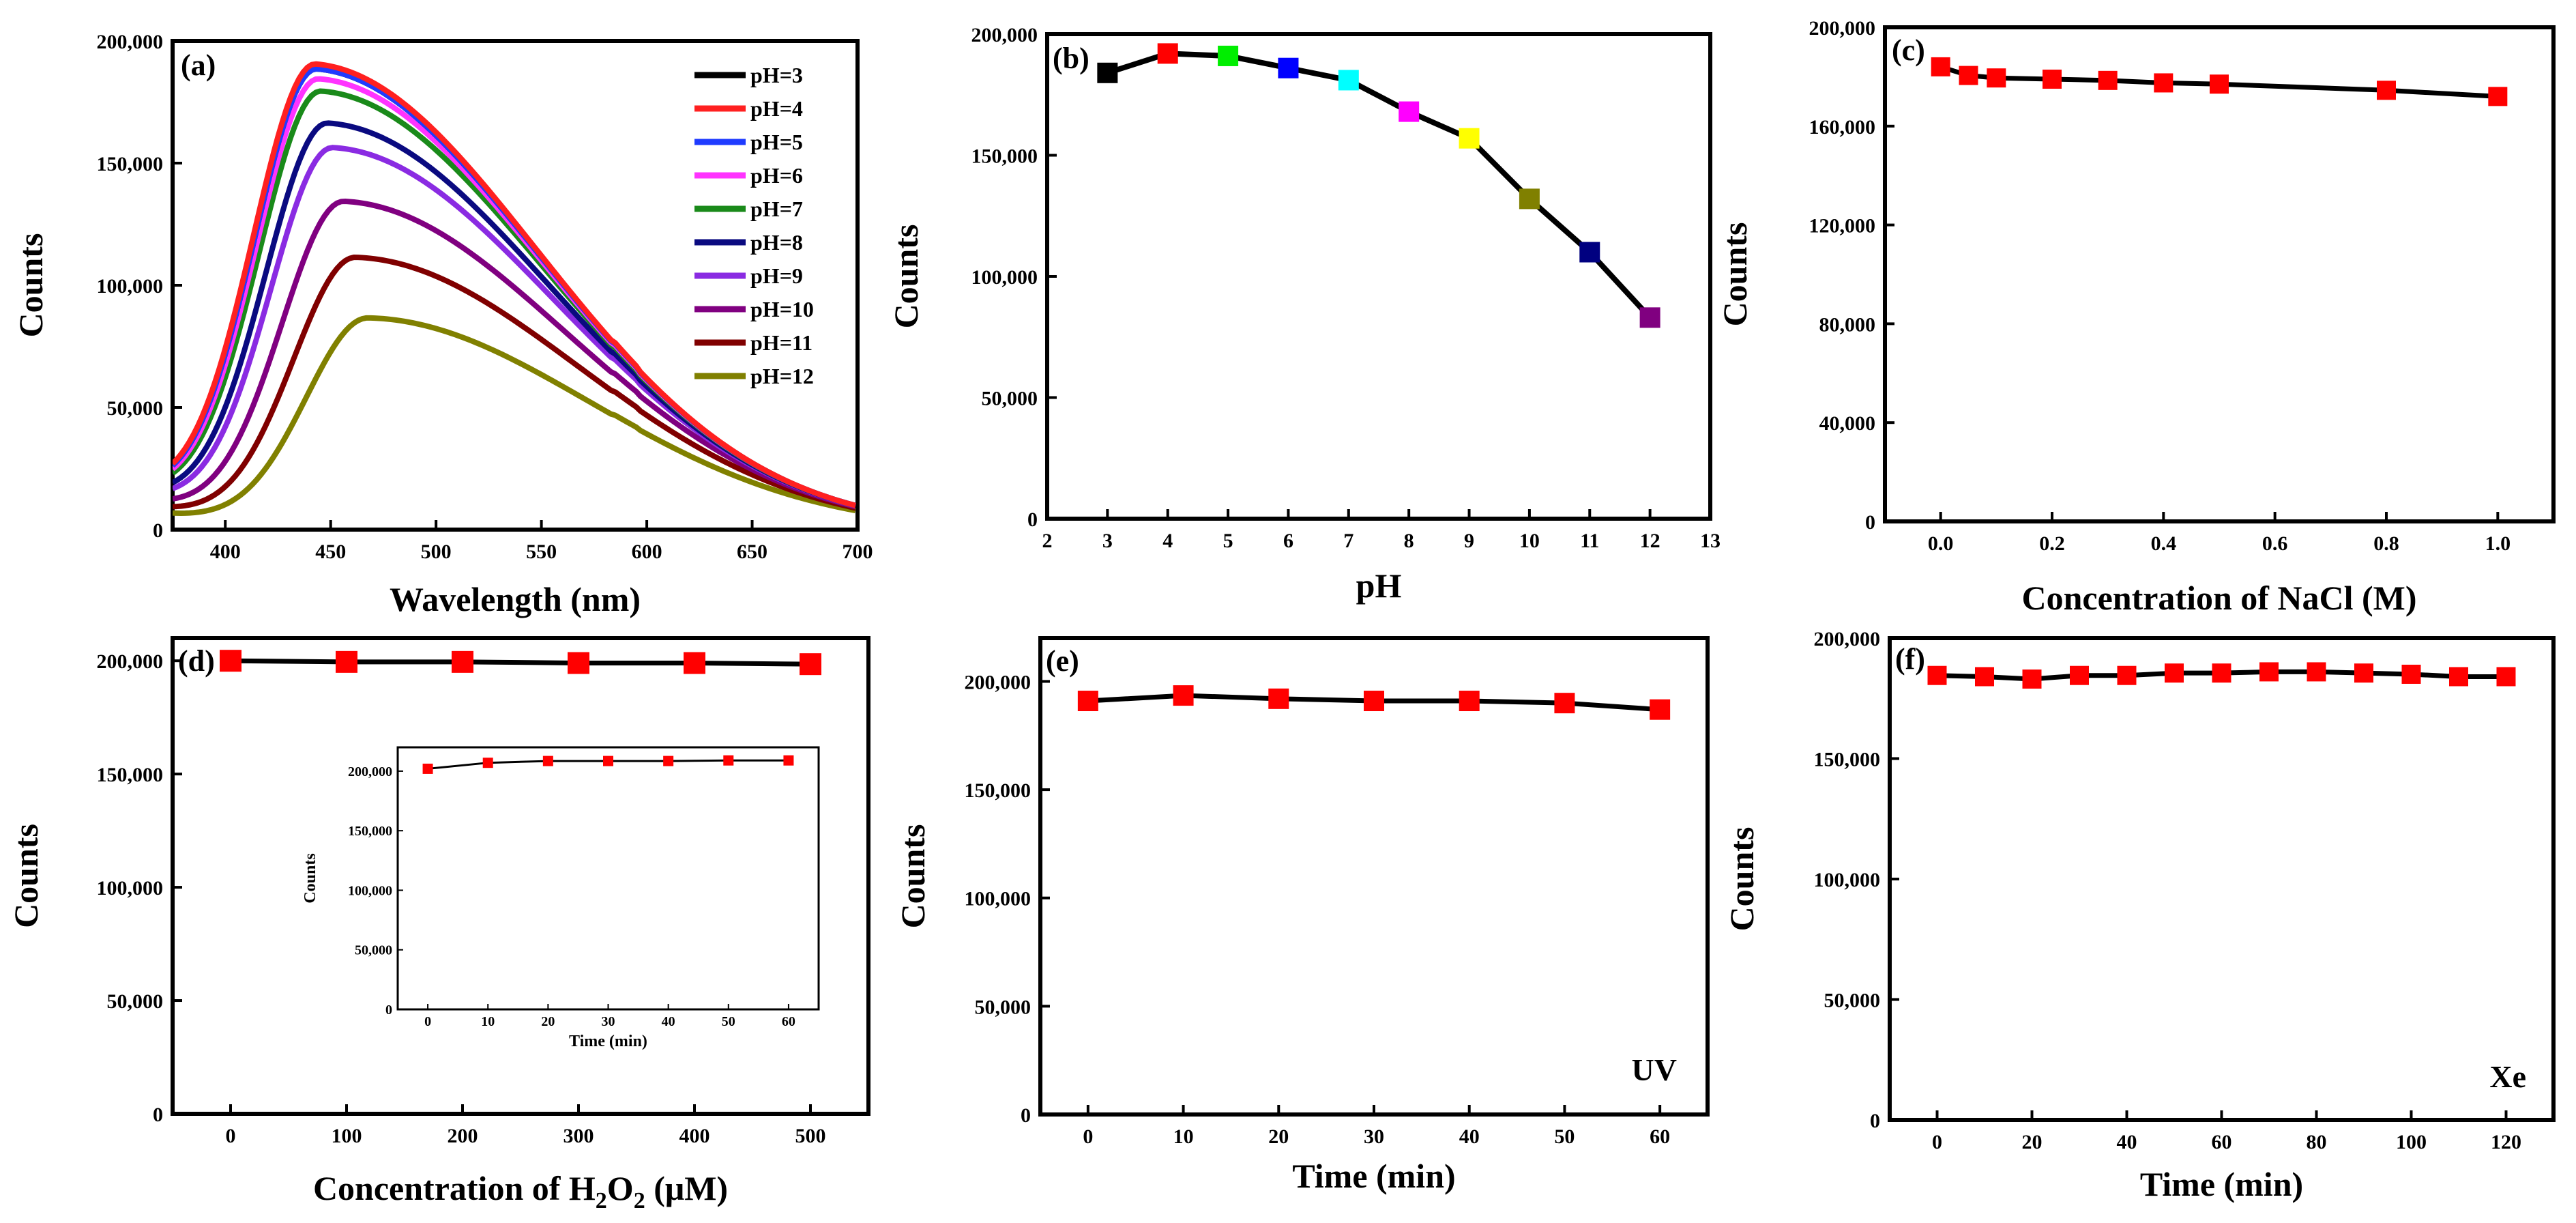  I want to click on x-tick-label: 0.6, so click(2275, 543).